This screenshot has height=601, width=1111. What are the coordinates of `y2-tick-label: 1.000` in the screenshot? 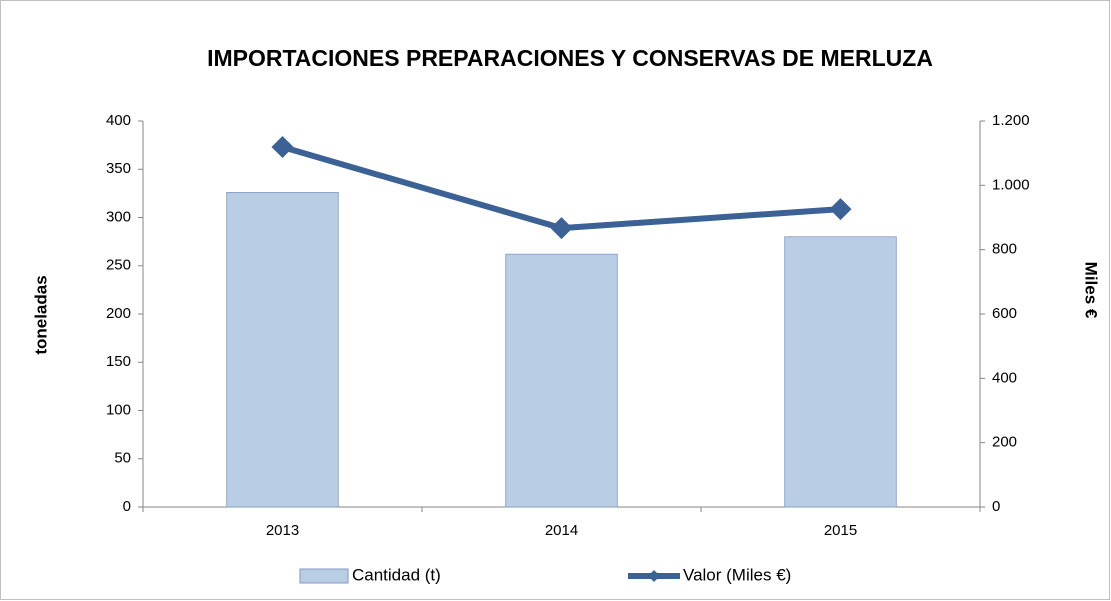 It's located at (1011, 184).